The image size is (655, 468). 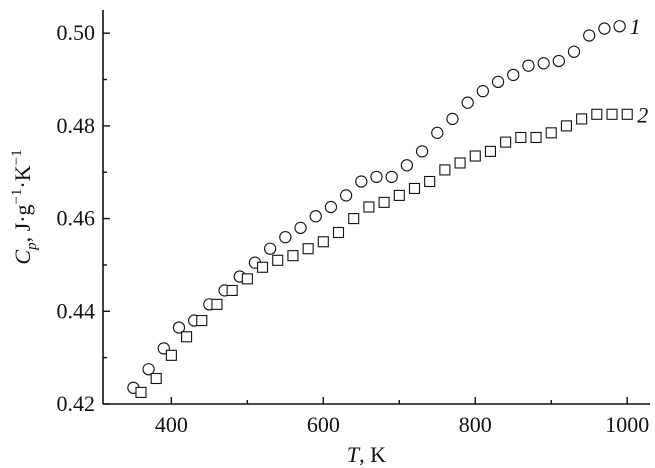 I want to click on x-tick-label: 800, so click(x=475, y=424).